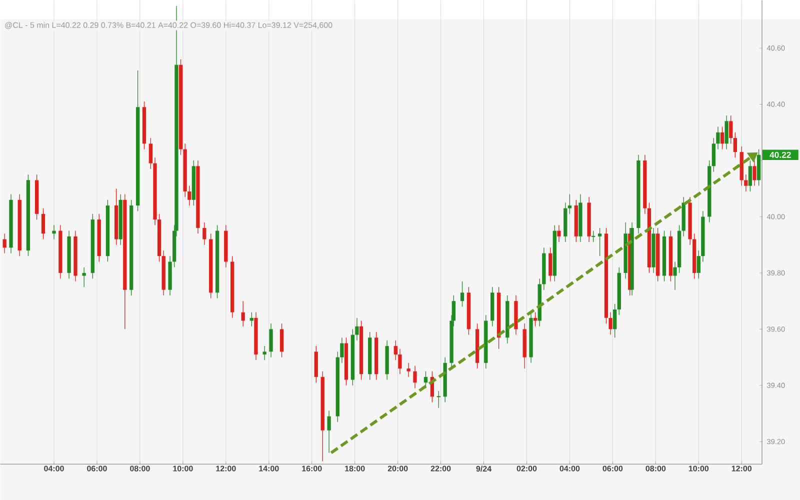 This screenshot has width=800, height=500. What do you see at coordinates (398, 469) in the screenshot?
I see `x-tick-label: 20:00` at bounding box center [398, 469].